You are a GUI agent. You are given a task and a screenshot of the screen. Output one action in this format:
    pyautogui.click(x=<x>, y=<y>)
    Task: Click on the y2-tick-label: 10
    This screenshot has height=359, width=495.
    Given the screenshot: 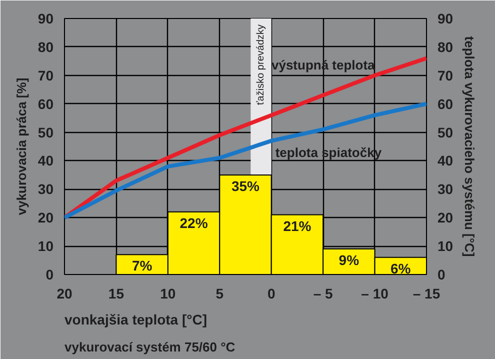 What is the action you would take?
    pyautogui.click(x=446, y=246)
    